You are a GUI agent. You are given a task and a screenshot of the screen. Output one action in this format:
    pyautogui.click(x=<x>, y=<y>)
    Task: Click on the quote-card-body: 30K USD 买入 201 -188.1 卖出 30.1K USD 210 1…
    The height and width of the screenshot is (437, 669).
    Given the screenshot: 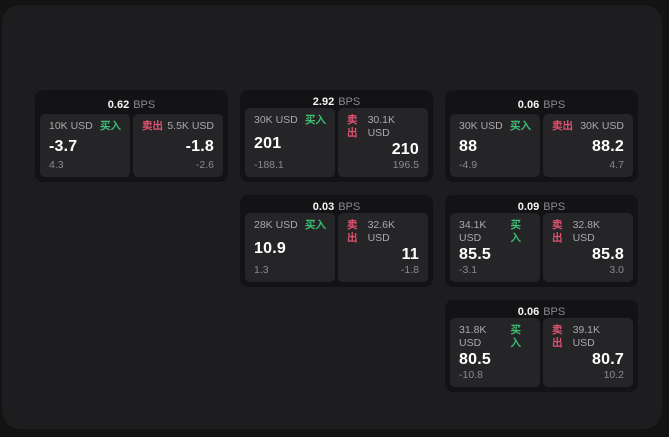 What is the action you would take?
    pyautogui.click(x=336, y=142)
    